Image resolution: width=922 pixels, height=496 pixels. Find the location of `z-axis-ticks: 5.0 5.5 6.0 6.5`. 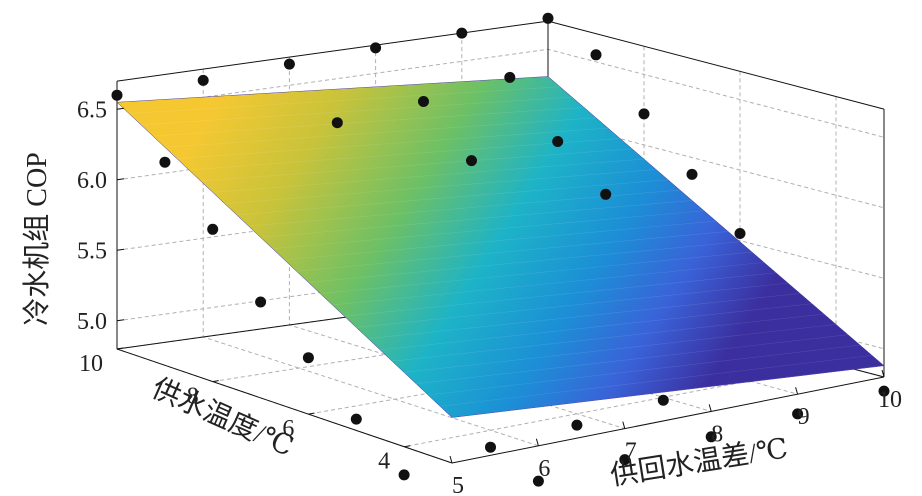

z-axis-ticks: 5.0 5.5 6.0 6.5 is located at coordinates (101, 216).